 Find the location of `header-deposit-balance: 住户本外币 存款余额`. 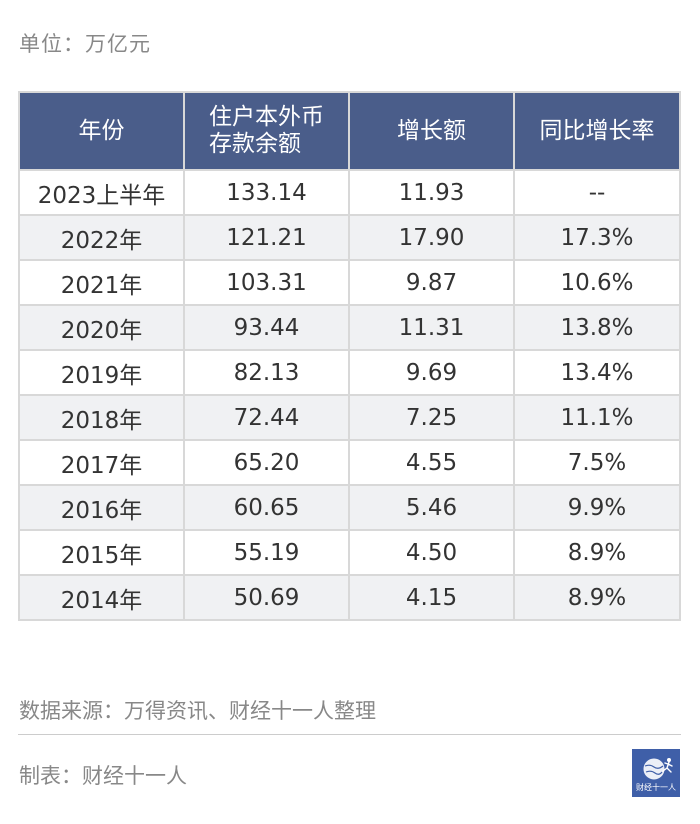

header-deposit-balance: 住户本外币 存款余额 is located at coordinates (266, 131).